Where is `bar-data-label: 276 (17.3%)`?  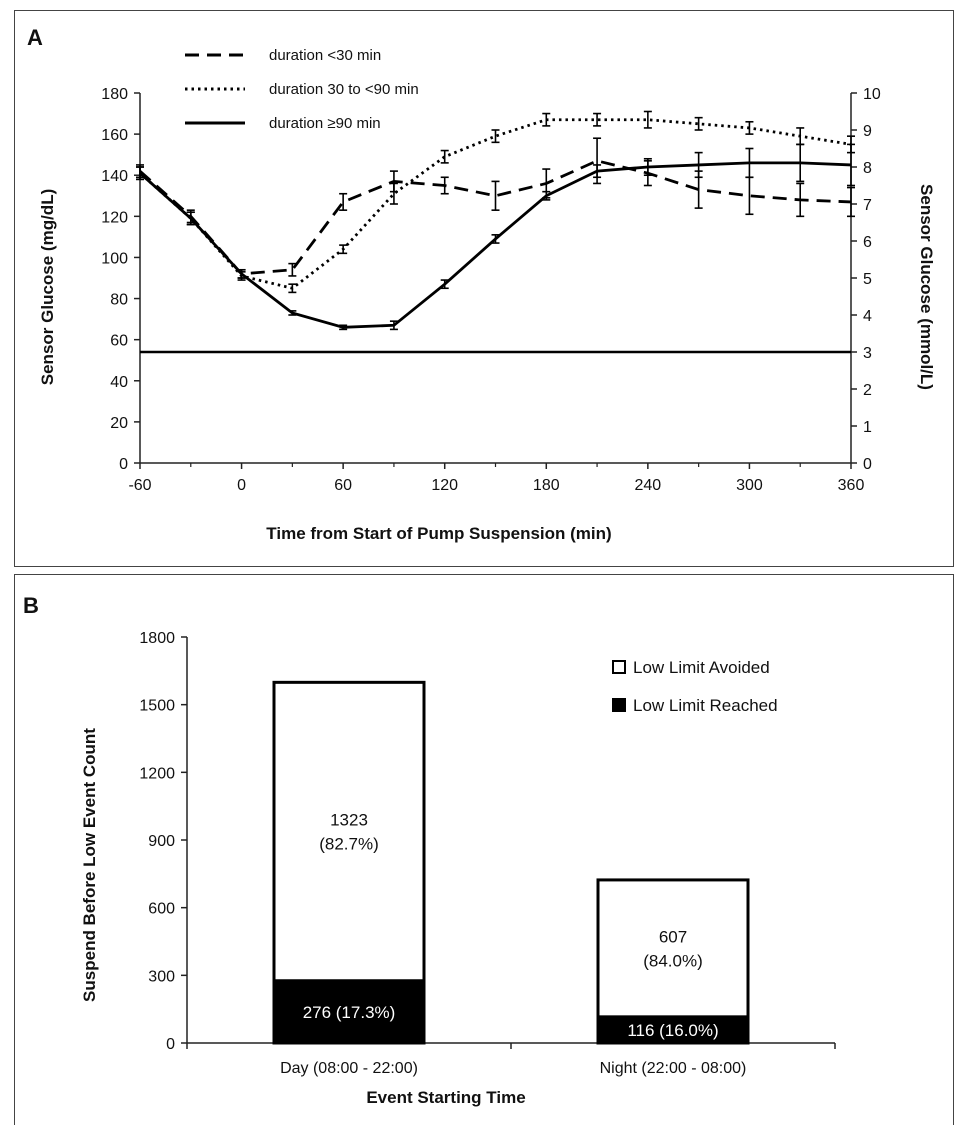
bar-data-label: 276 (17.3%) is located at coordinates (349, 1012).